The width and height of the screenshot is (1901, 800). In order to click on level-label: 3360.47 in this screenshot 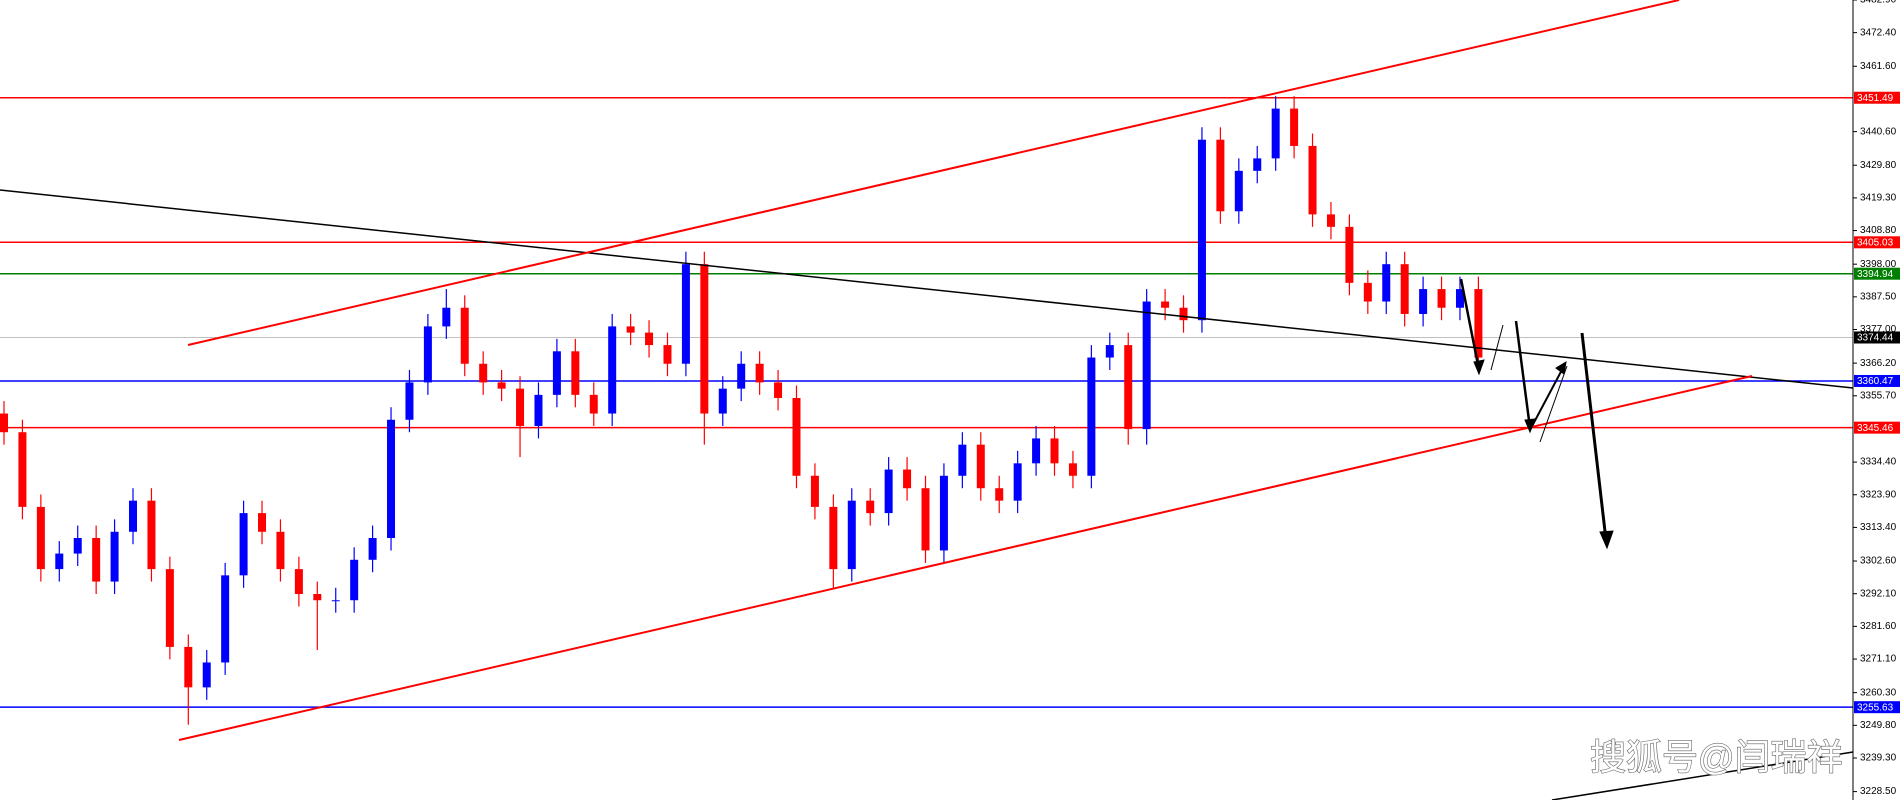, I will do `click(1875, 381)`.